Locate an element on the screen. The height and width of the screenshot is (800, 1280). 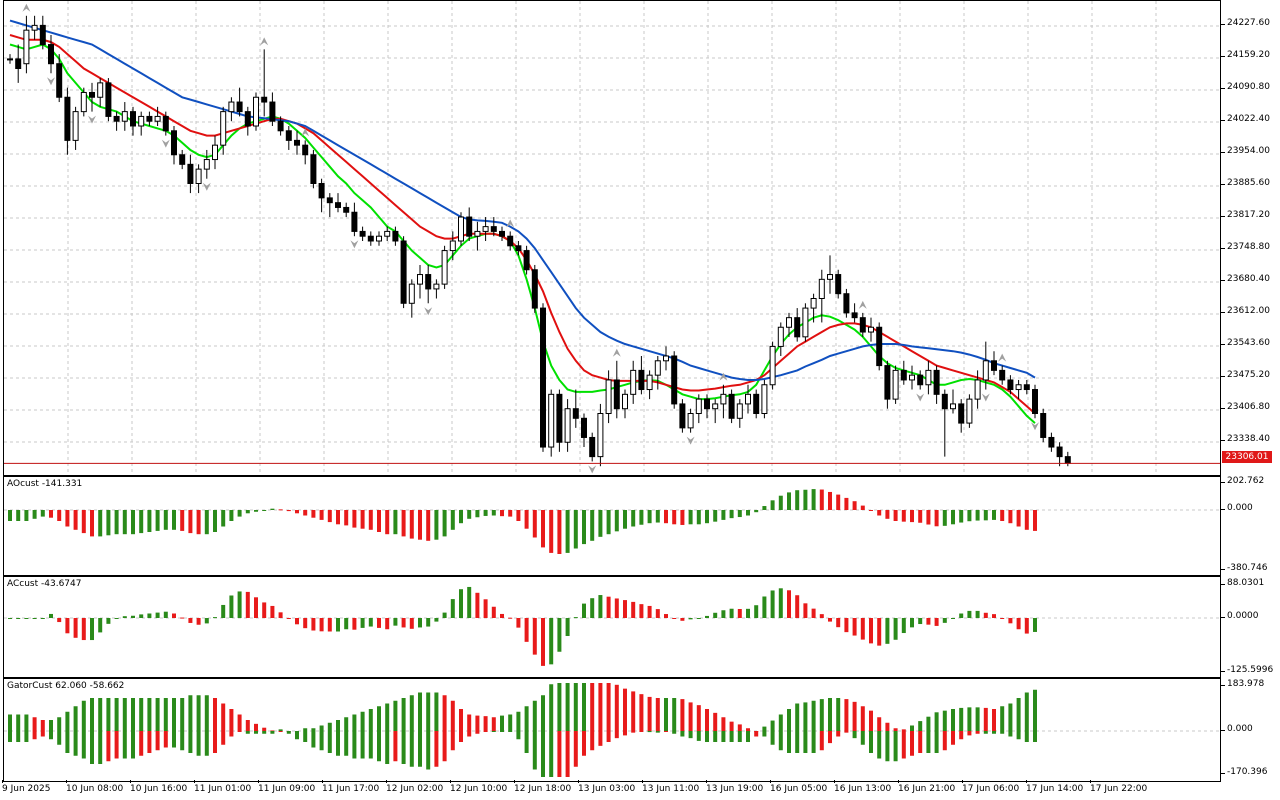
price-tick-label: 24090.80 is located at coordinates (1245, 87).